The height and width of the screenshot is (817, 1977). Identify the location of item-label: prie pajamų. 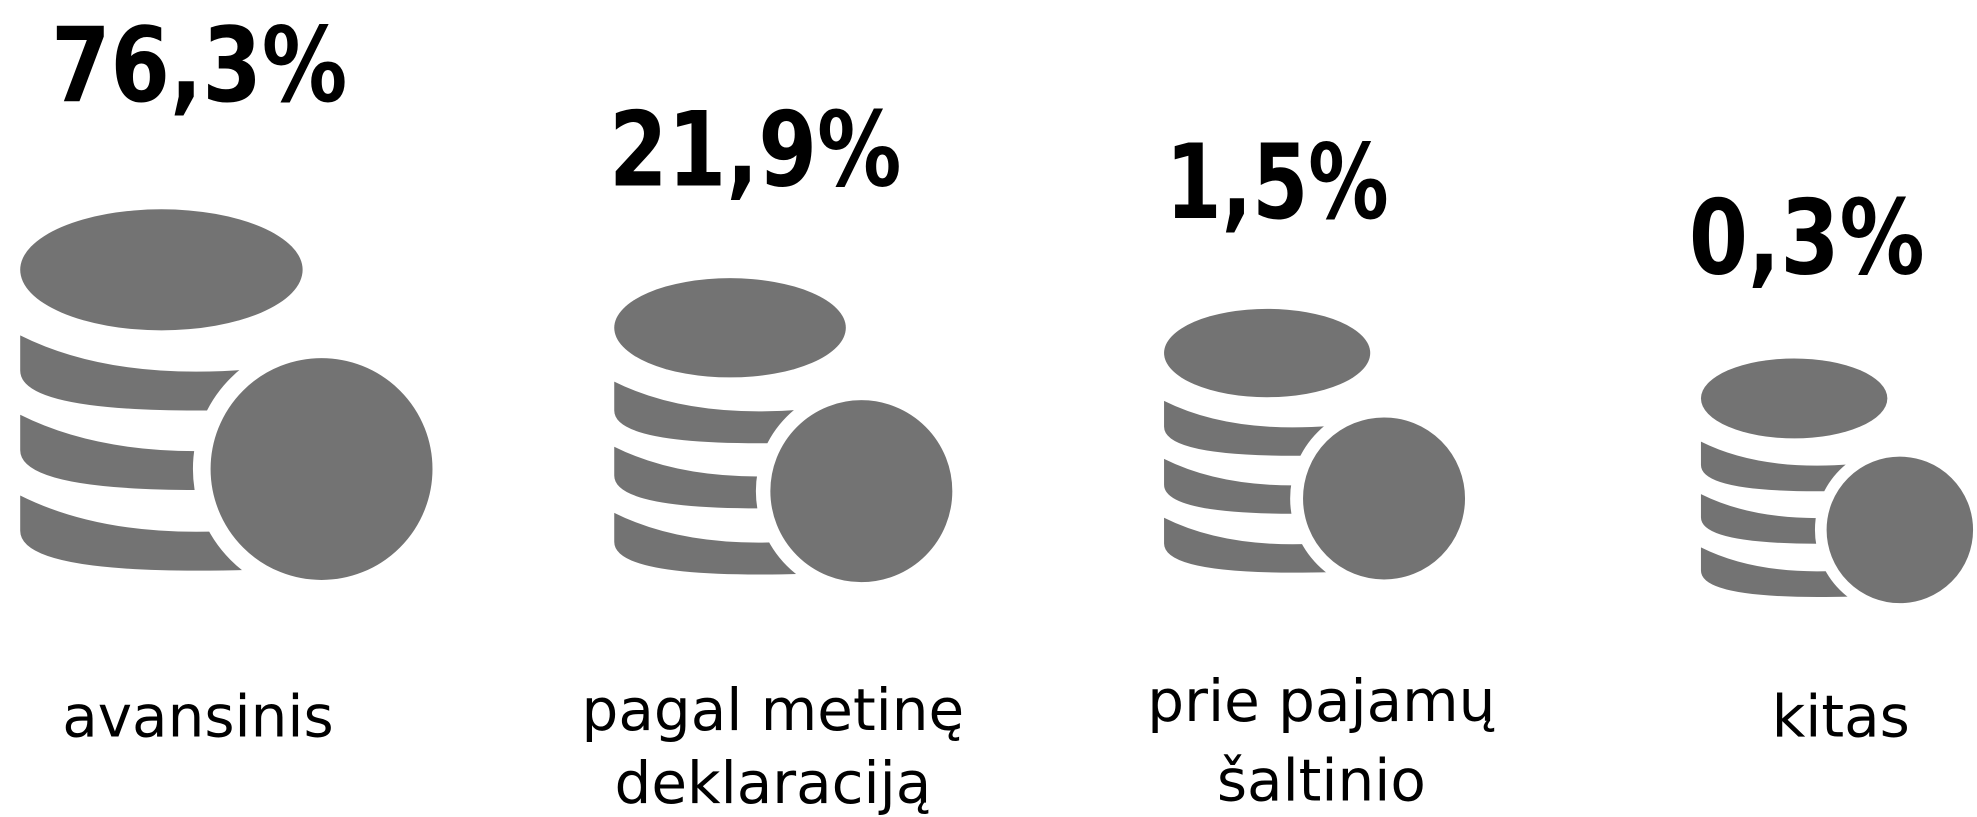
(1321, 701).